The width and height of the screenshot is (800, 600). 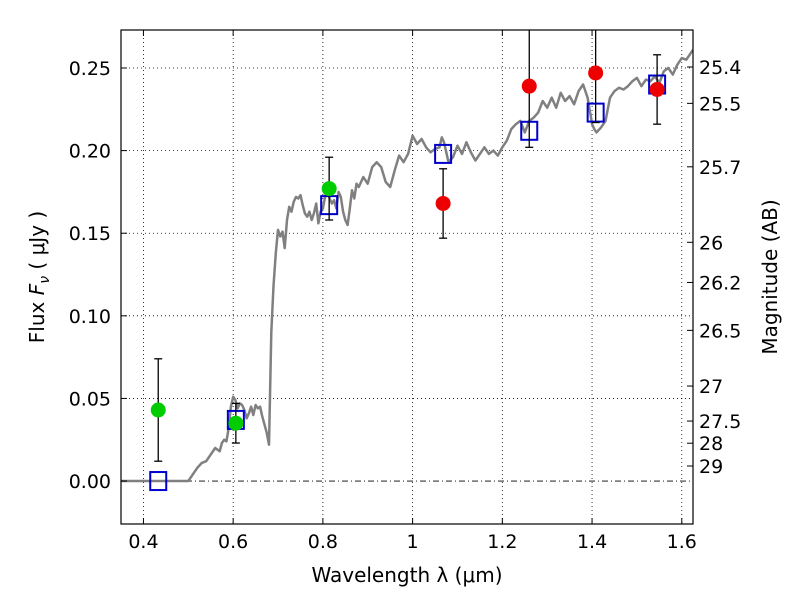 What do you see at coordinates (37, 289) in the screenshot?
I see `y-axis-label-symbol: F` at bounding box center [37, 289].